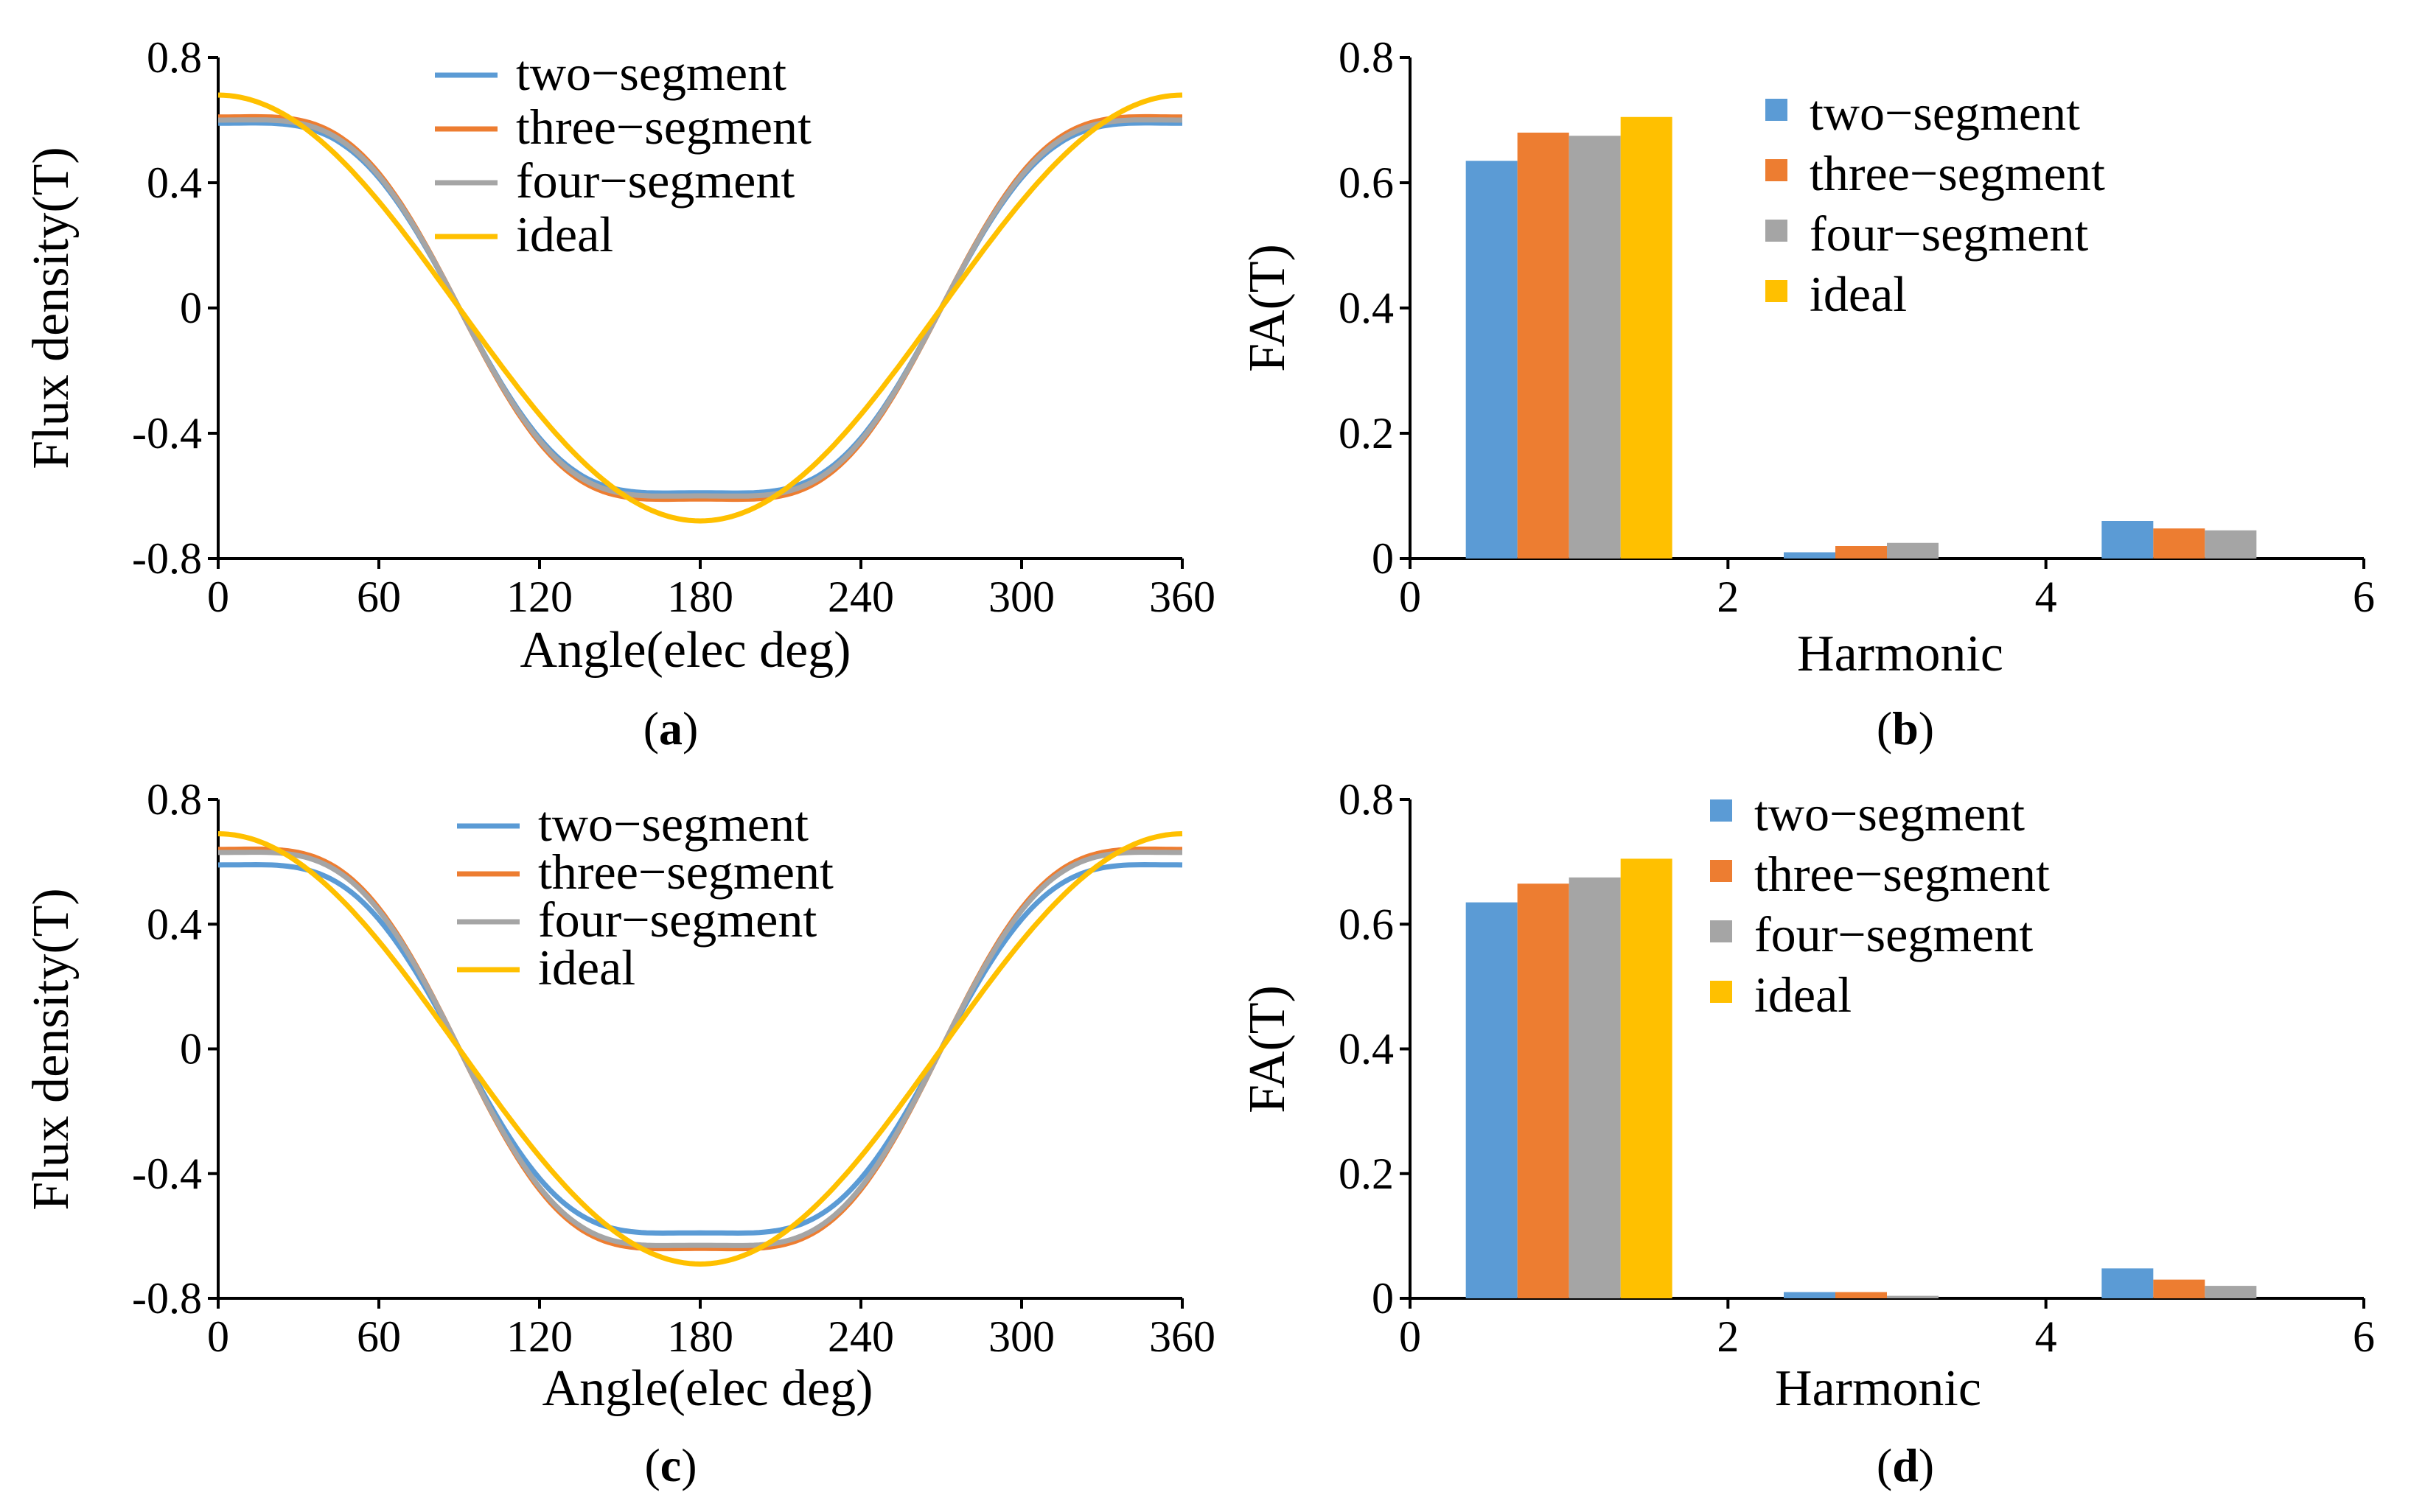  What do you see at coordinates (1809, 555) in the screenshot?
I see `bar-two-segment-h3` at bounding box center [1809, 555].